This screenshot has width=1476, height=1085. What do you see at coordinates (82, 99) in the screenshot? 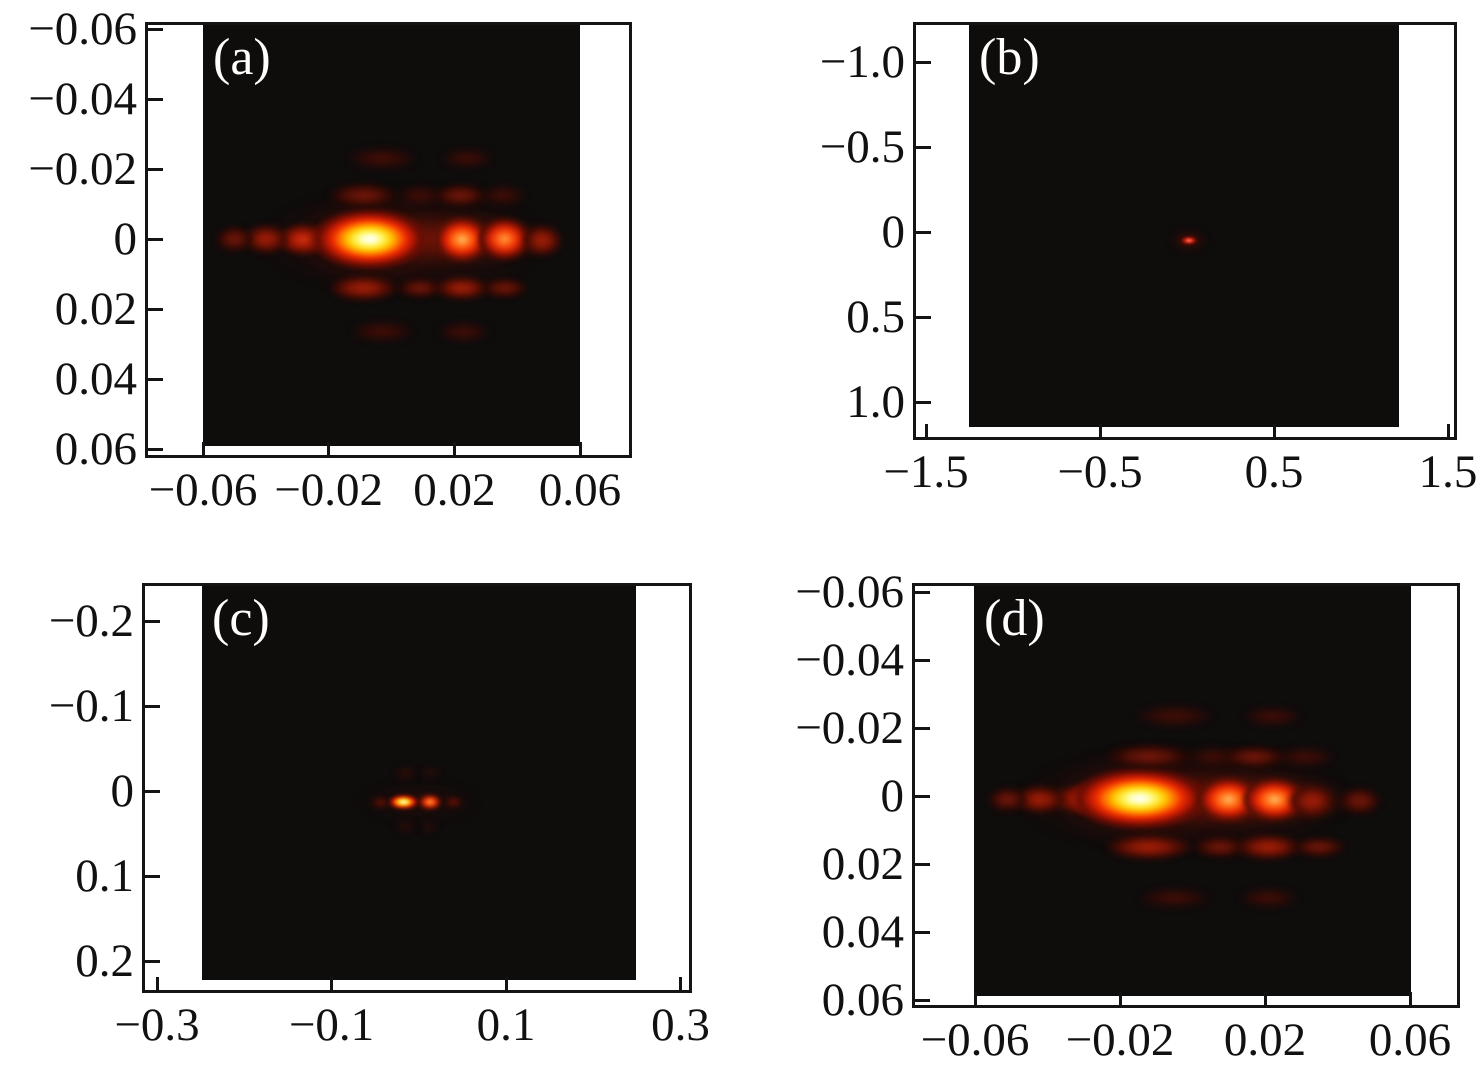
I see `y-axis-tick-label: −0.04` at bounding box center [82, 99].